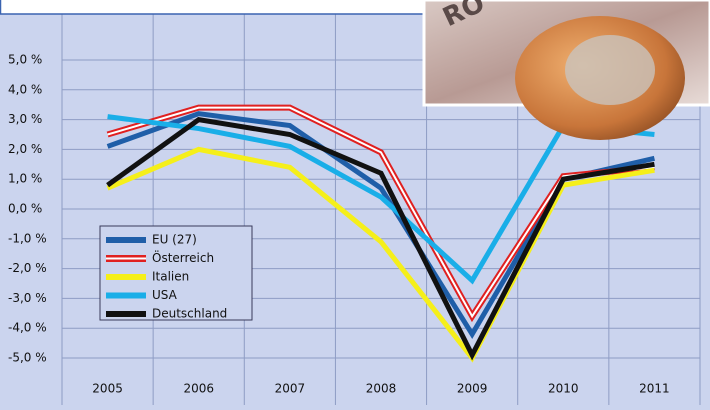  I want to click on y-tick-label: -4,0 %, so click(27, 328).